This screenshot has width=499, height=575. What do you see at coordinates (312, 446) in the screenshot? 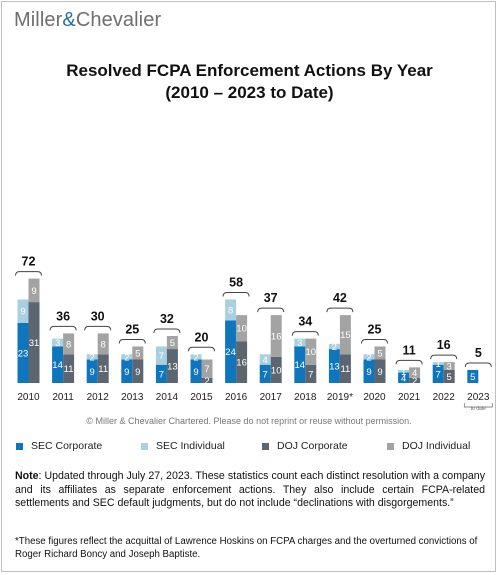
I see `legend-label: DOJ Corporate` at bounding box center [312, 446].